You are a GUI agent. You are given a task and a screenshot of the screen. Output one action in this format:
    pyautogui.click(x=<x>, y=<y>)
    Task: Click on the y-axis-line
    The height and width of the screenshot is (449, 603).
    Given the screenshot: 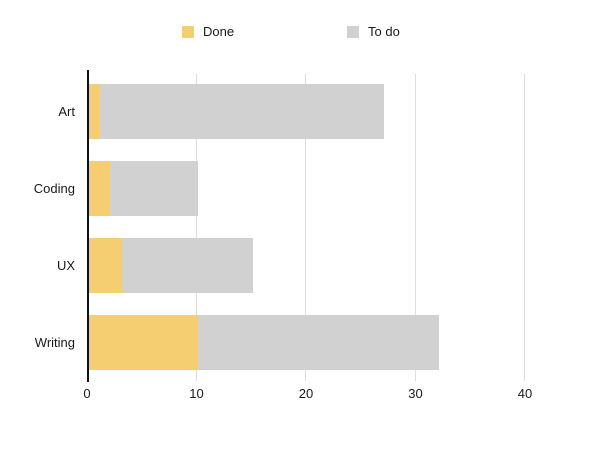 What is the action you would take?
    pyautogui.click(x=88, y=226)
    